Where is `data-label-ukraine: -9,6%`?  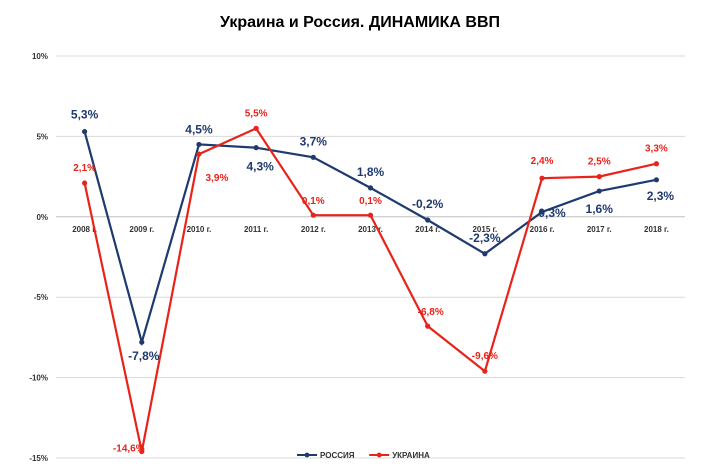 data-label-ukraine: -9,6% is located at coordinates (485, 356).